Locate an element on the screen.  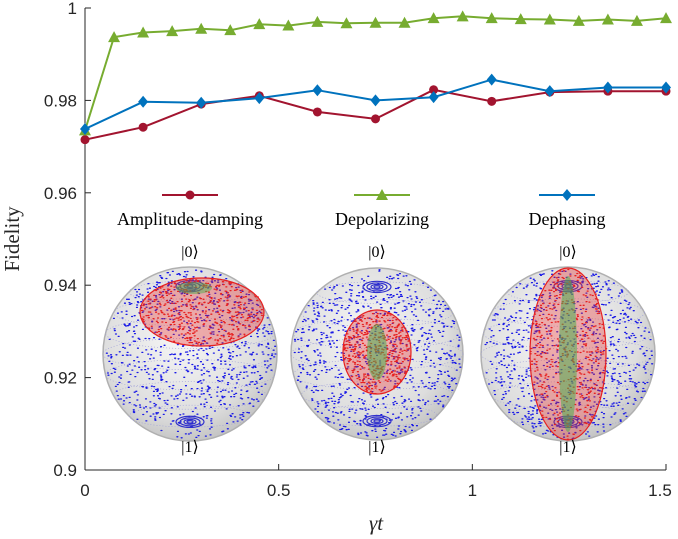
series-amplitude-damping is located at coordinates (375, 115).